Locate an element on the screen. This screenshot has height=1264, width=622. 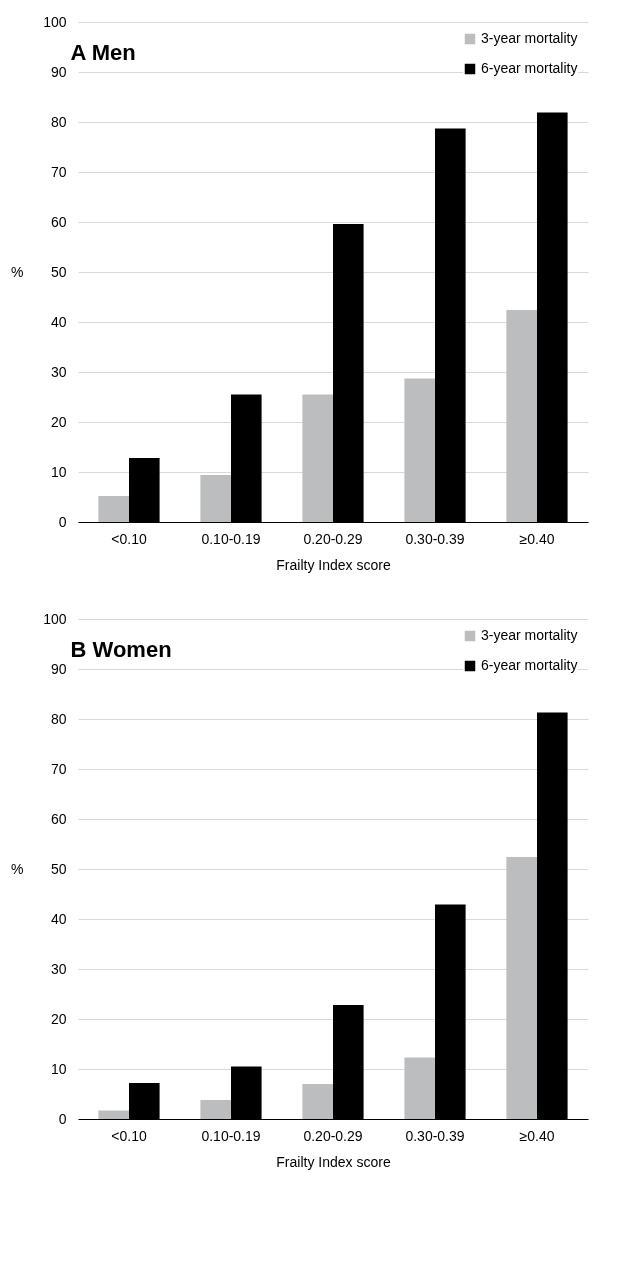
text: B Women is located at coordinates (121, 649).